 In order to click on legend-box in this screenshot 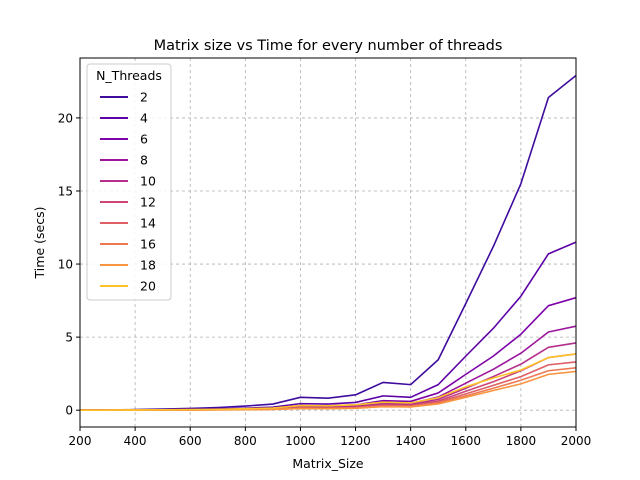, I will do `click(129, 182)`.